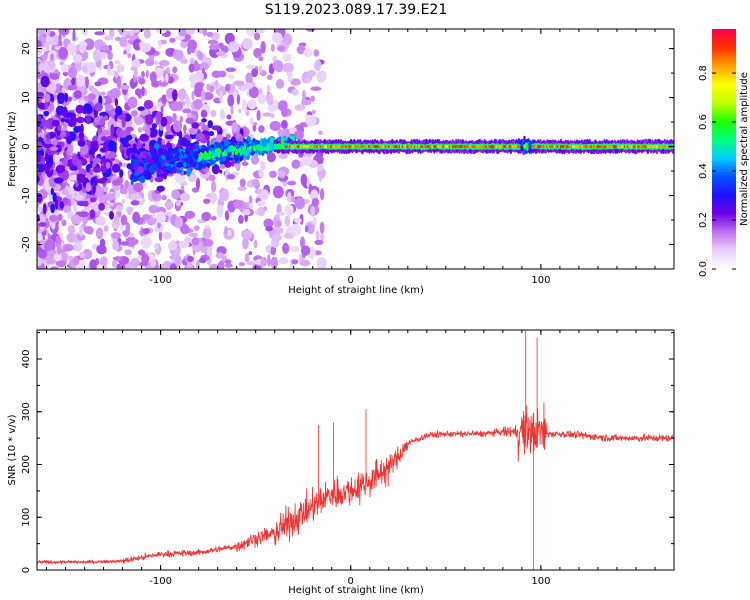  Describe the element at coordinates (703, 122) in the screenshot. I see `colorbar-tick-label: 0.6` at that location.